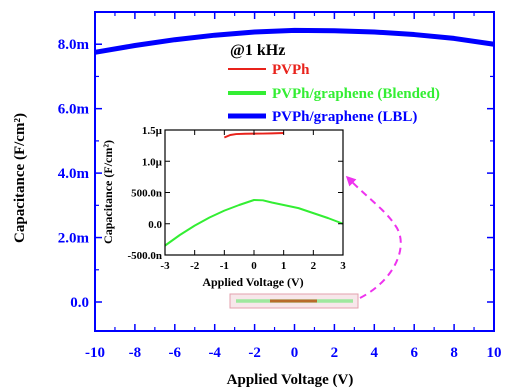 This screenshot has width=505, height=388. What do you see at coordinates (165, 266) in the screenshot?
I see `inset-x-tick-label: -3` at bounding box center [165, 266].